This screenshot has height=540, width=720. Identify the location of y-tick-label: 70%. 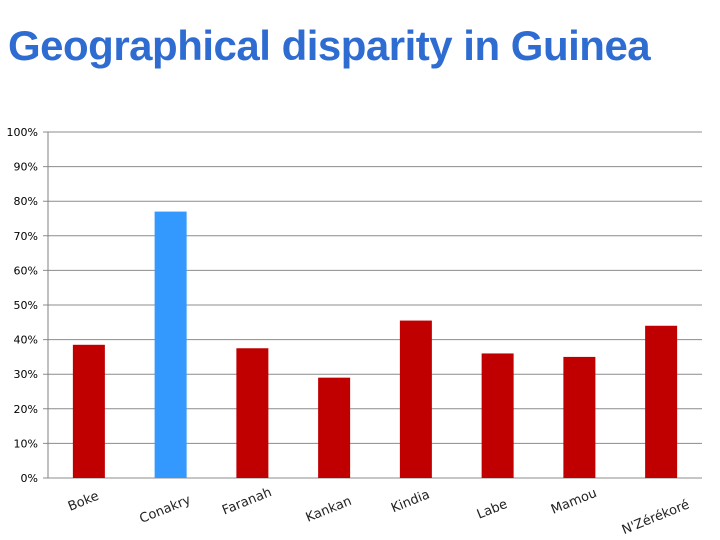
(26, 236).